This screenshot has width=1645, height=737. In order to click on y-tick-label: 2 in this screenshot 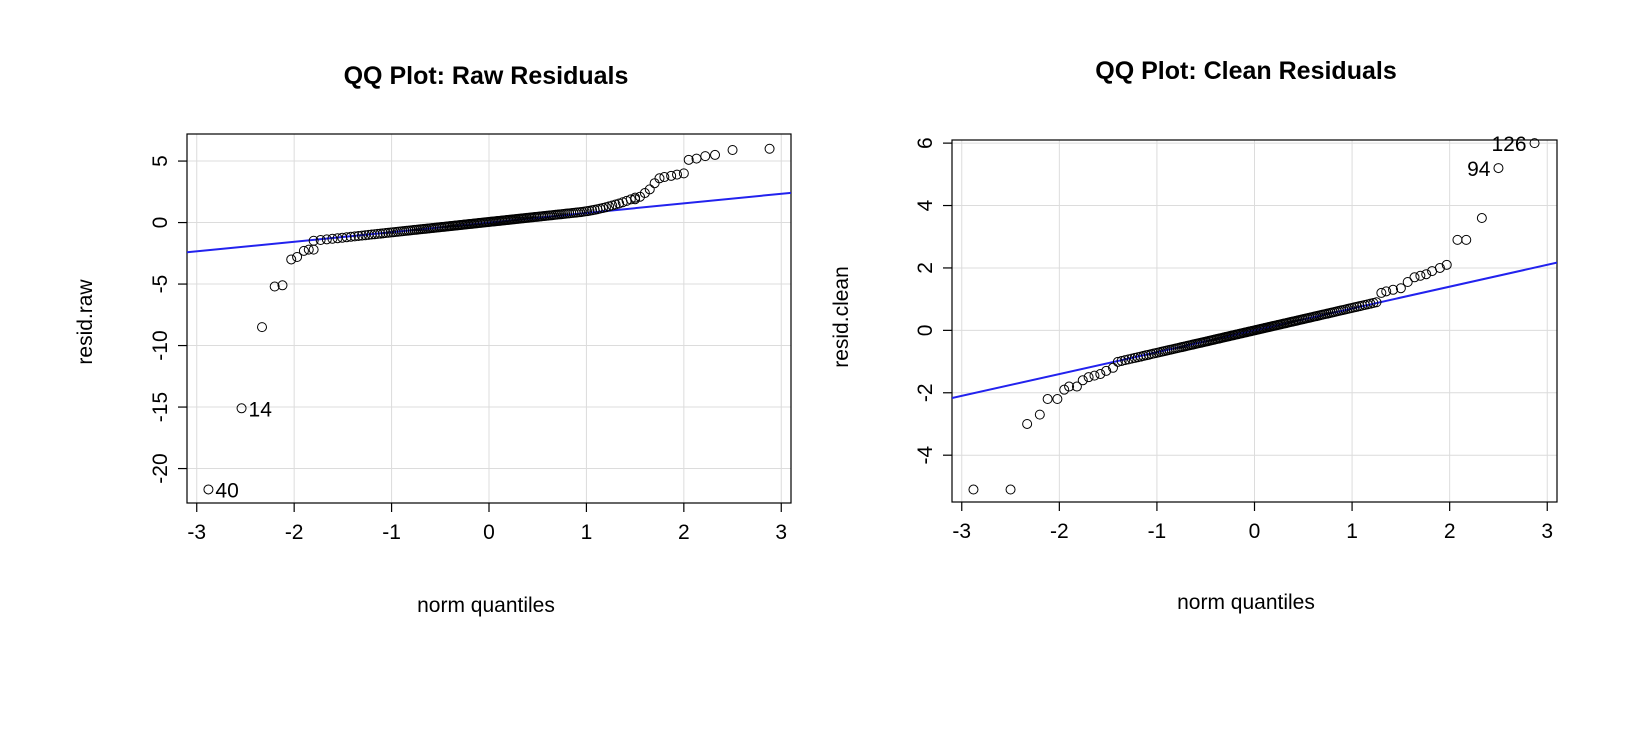, I will do `click(925, 268)`.